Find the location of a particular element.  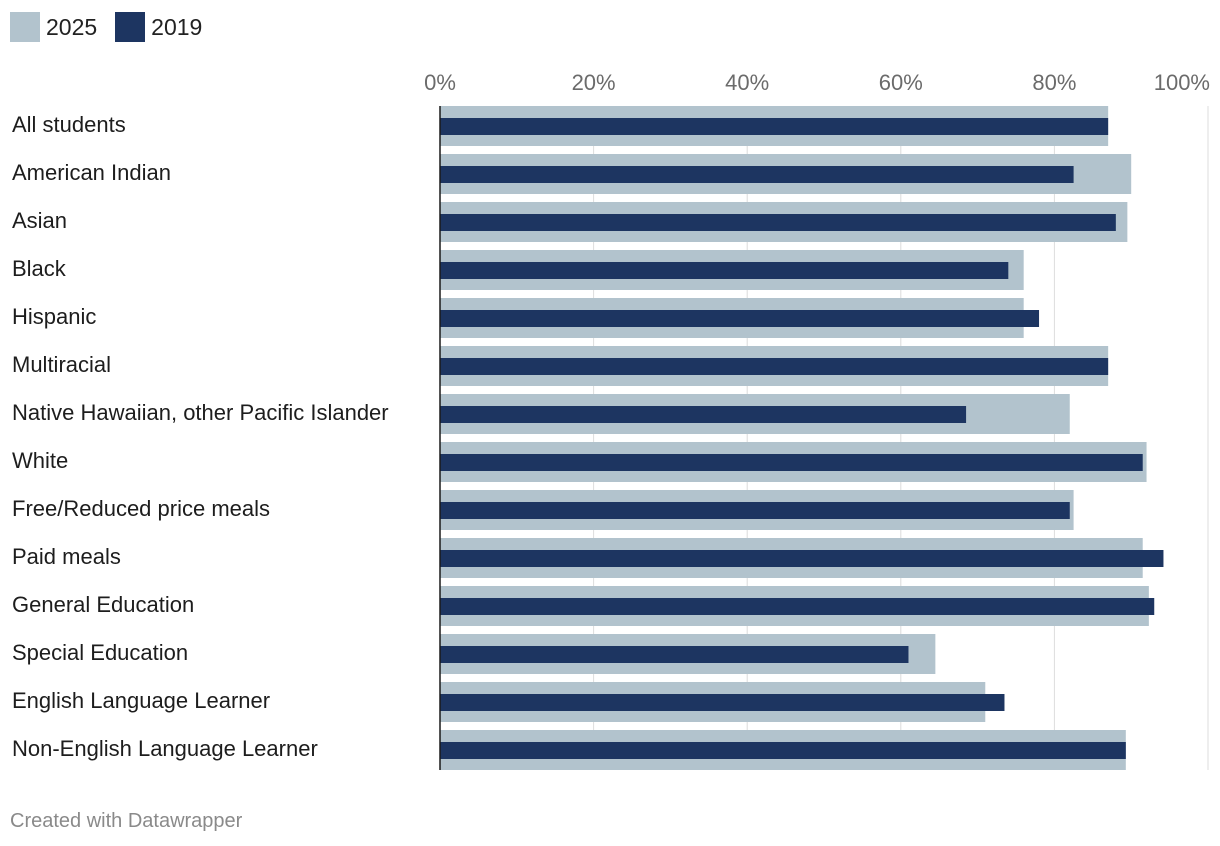

legend-swatch-2019 is located at coordinates (130, 27).